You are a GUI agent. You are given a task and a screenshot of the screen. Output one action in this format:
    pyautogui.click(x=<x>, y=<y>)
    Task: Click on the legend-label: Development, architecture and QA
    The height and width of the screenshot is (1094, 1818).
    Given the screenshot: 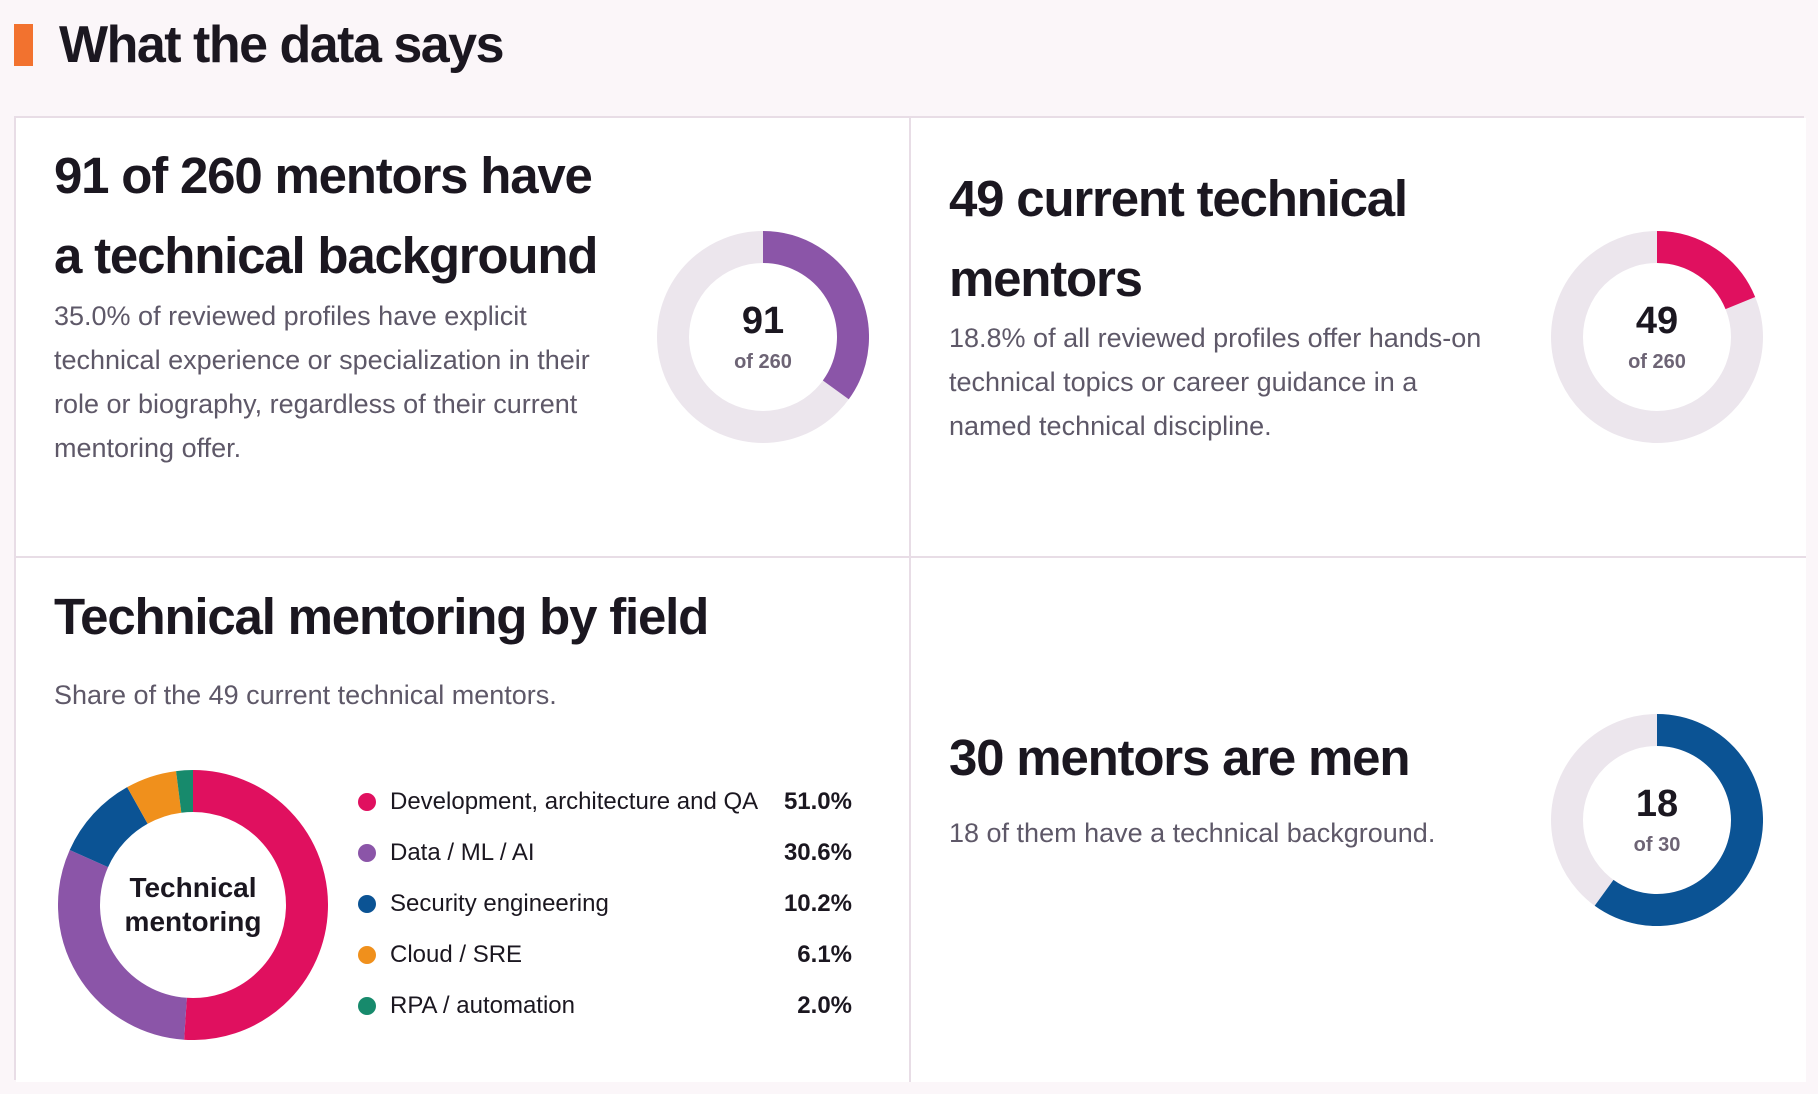 What is the action you would take?
    pyautogui.click(x=574, y=801)
    